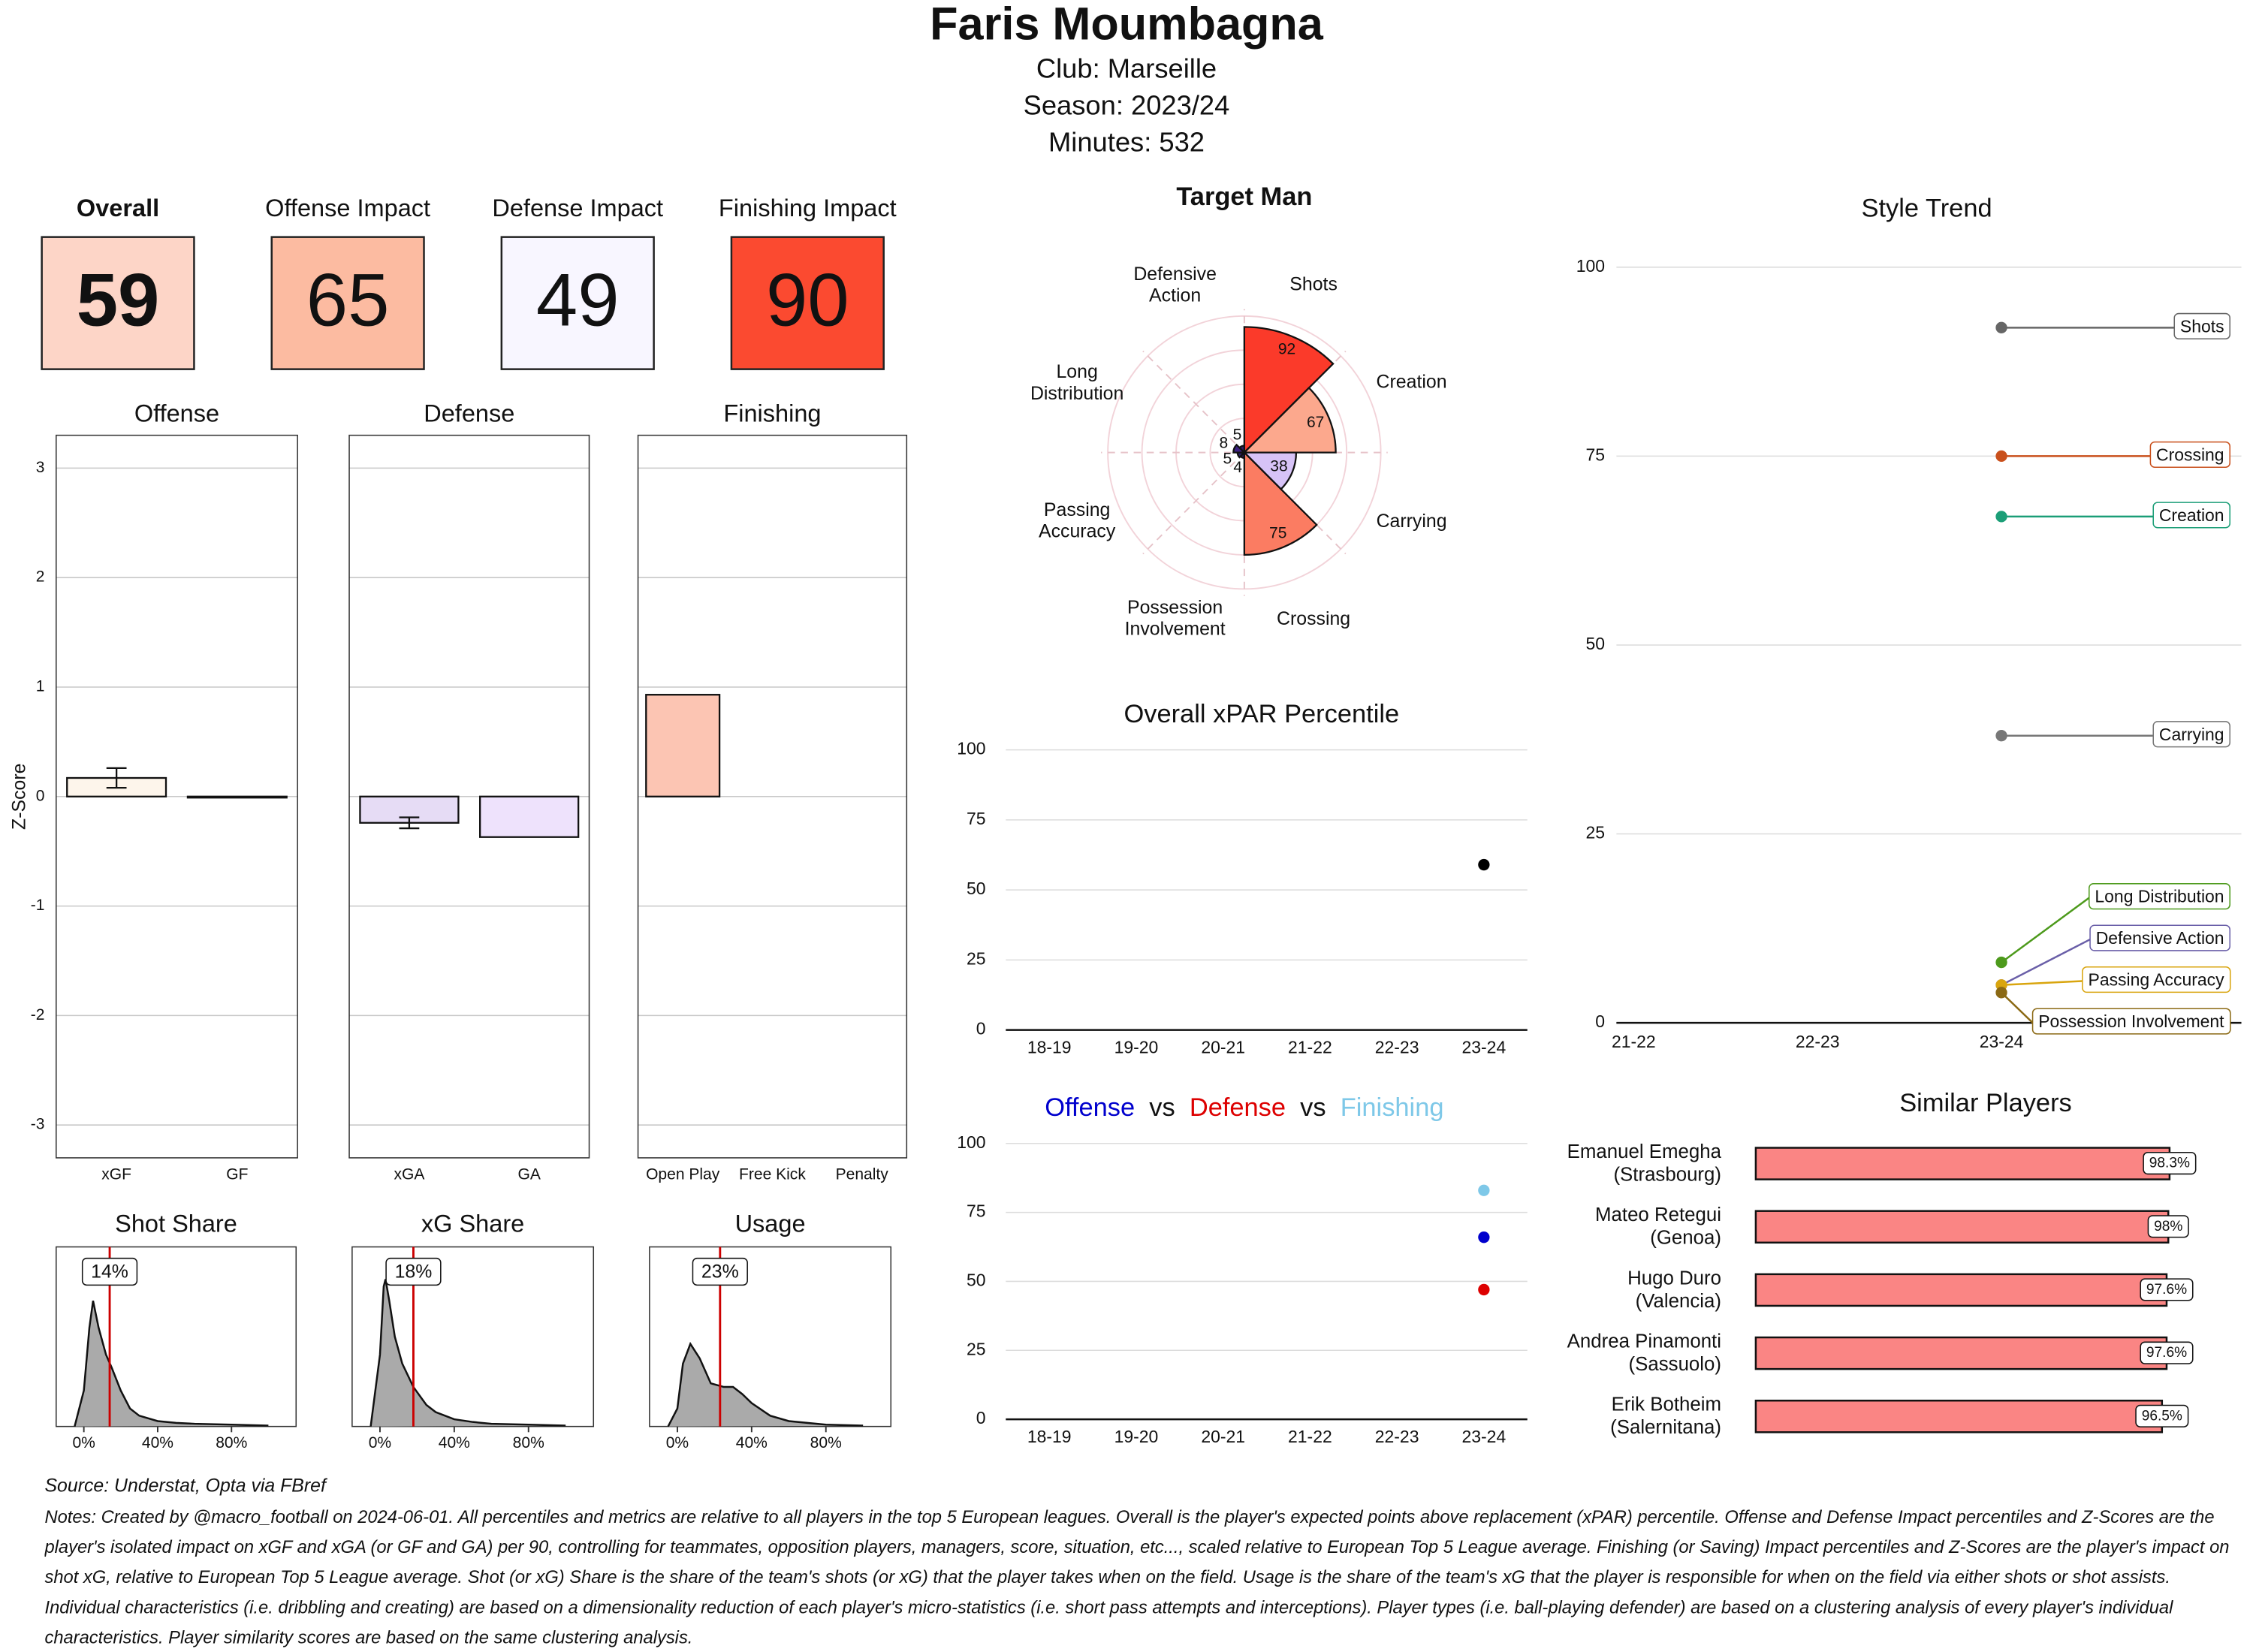 The width and height of the screenshot is (2253, 1652). I want to click on x-tick-label: 18-19, so click(1050, 1436).